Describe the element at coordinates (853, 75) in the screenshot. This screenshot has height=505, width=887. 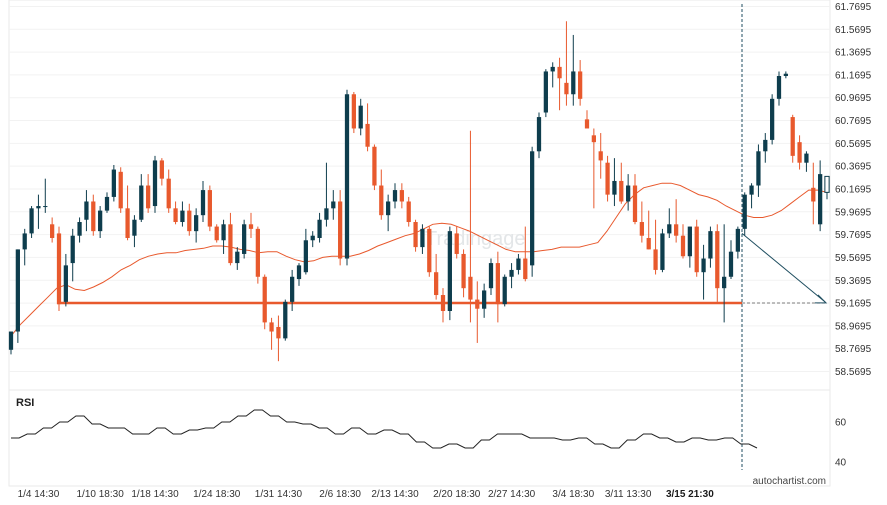
I see `price-tick-label: 61.1695` at that location.